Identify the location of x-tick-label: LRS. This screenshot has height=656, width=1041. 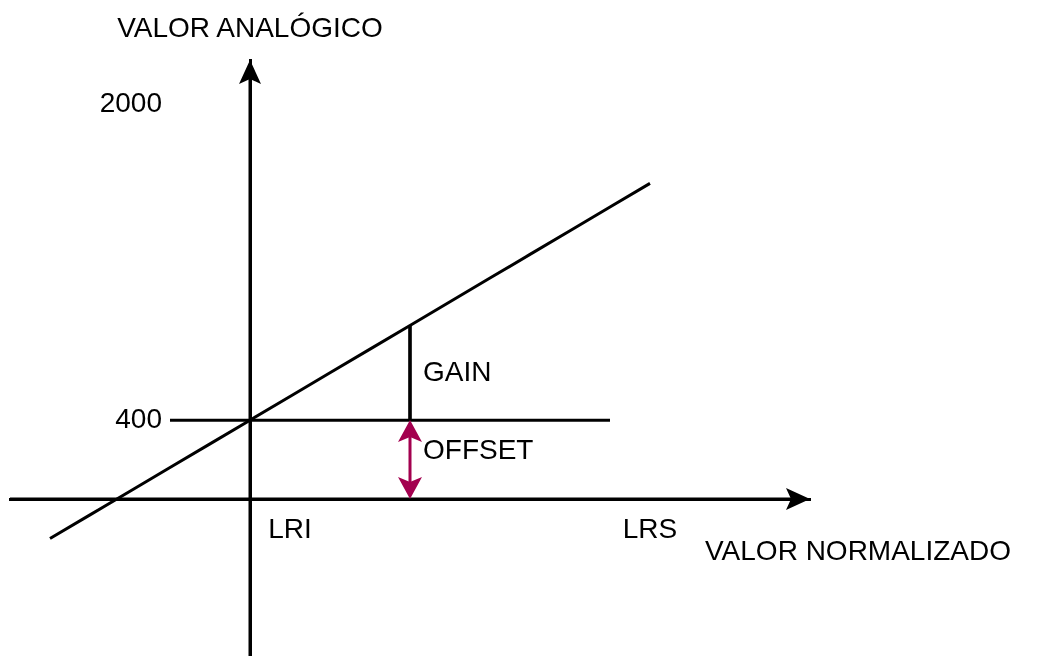
(650, 528).